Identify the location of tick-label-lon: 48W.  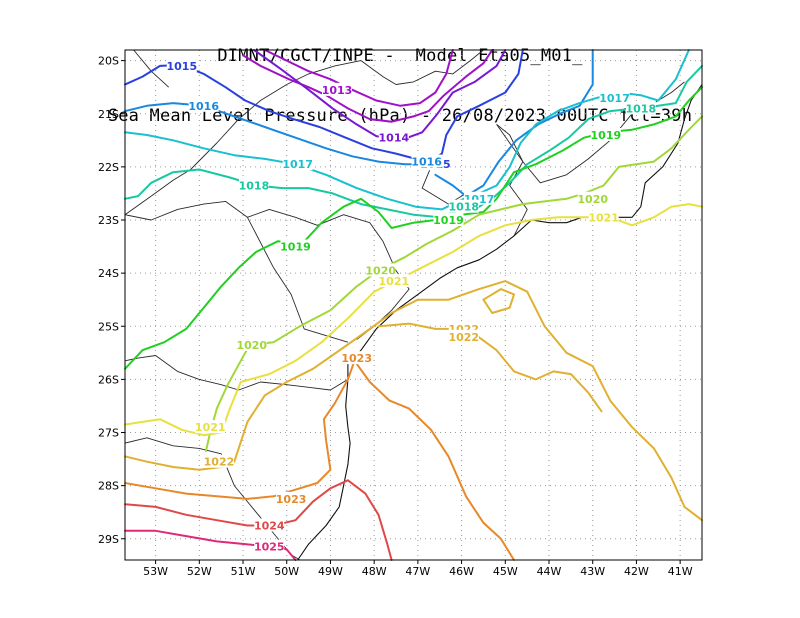
(374, 571).